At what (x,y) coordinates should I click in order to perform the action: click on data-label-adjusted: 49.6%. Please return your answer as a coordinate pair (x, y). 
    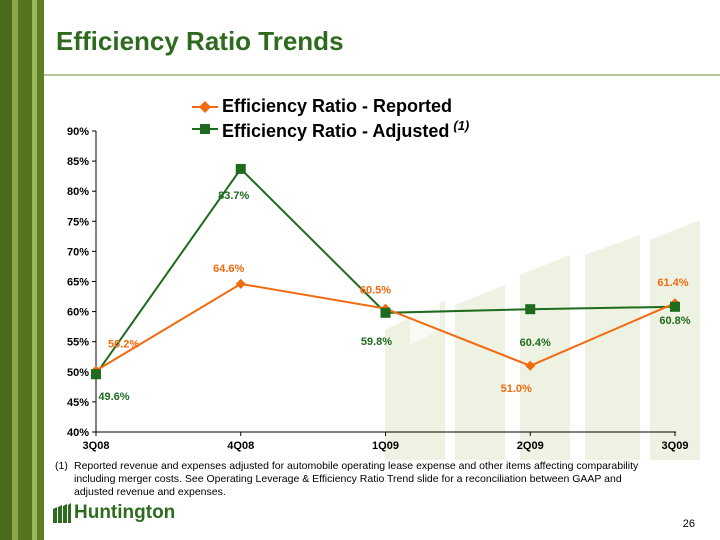
    Looking at the image, I should click on (113, 397).